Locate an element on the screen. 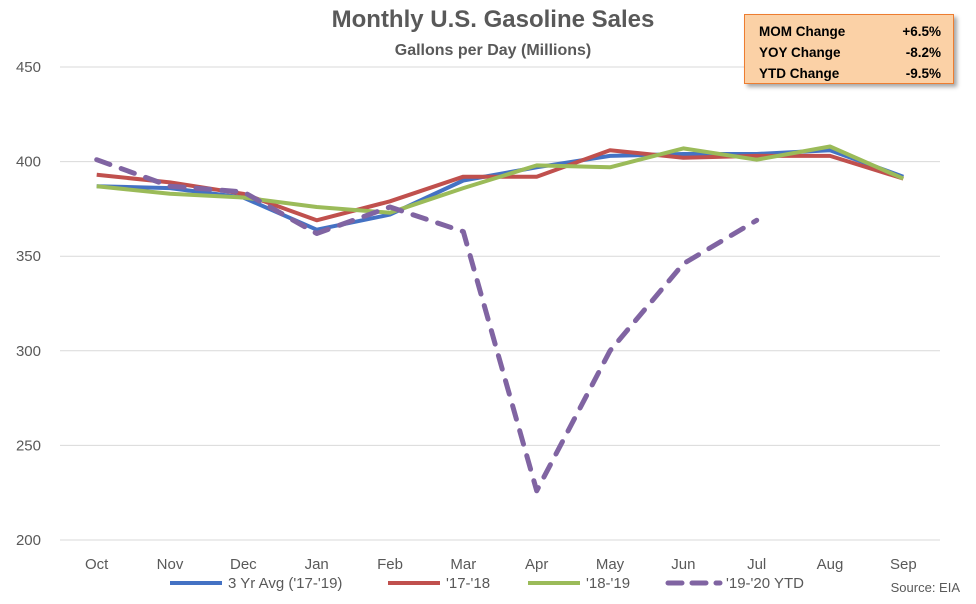 This screenshot has height=604, width=976. x-tick-label: Dec is located at coordinates (243, 564).